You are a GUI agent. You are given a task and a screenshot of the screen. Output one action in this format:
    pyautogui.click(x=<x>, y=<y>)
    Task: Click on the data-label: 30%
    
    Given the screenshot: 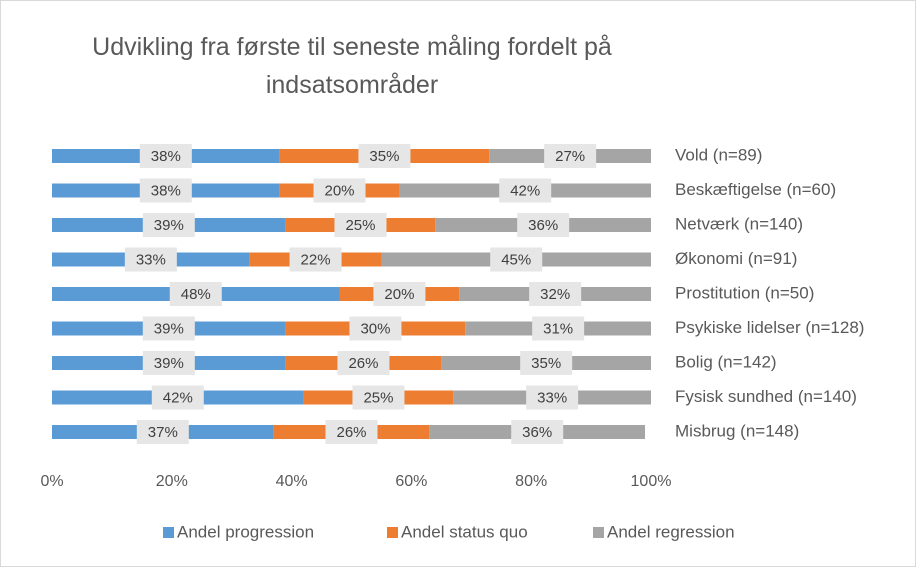 What is the action you would take?
    pyautogui.click(x=375, y=328)
    